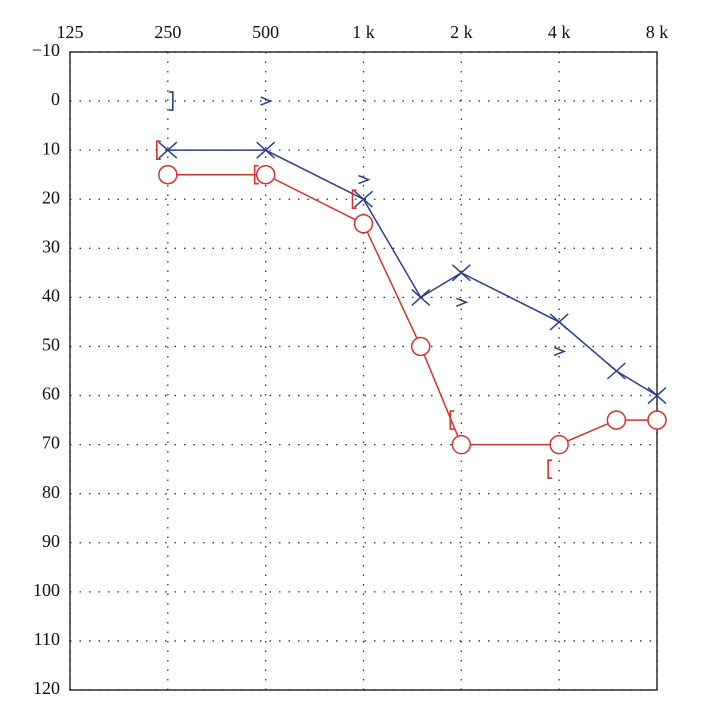 Image resolution: width=710 pixels, height=720 pixels. Describe the element at coordinates (51, 541) in the screenshot. I see `y-tick-label: 90` at that location.